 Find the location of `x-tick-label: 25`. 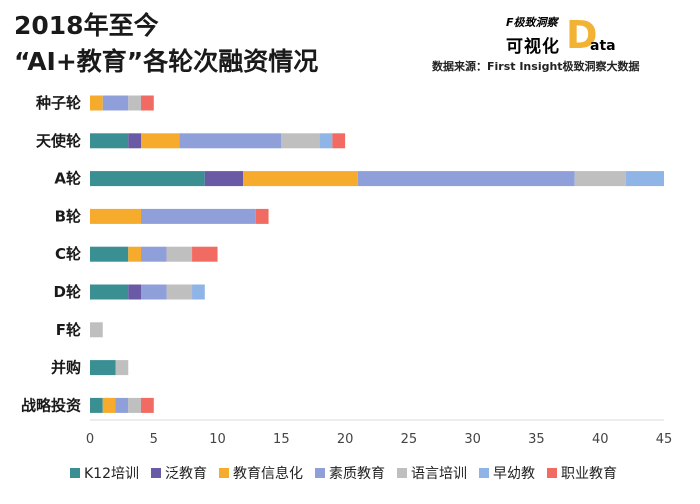

x-tick-label: 25 is located at coordinates (409, 439).